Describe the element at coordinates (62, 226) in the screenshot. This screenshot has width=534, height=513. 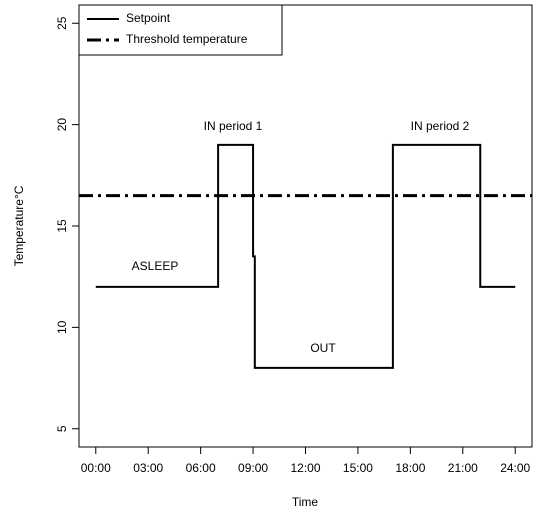
I see `y-tick-label: 15` at that location.